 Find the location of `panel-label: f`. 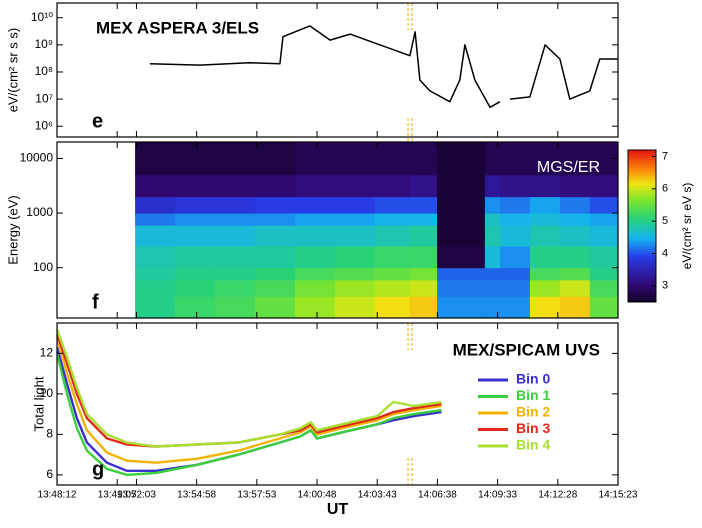

panel-label: f is located at coordinates (95, 302).